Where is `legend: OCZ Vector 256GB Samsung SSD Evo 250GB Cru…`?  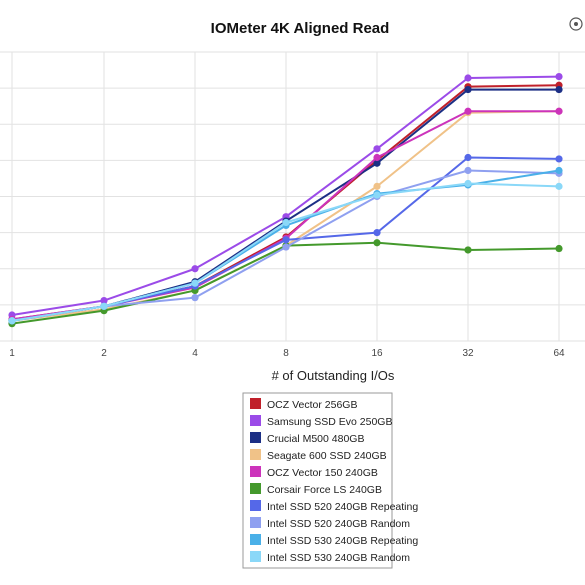 legend: OCZ Vector 256GB Samsung SSD Evo 250GB Cru… is located at coordinates (330, 480).